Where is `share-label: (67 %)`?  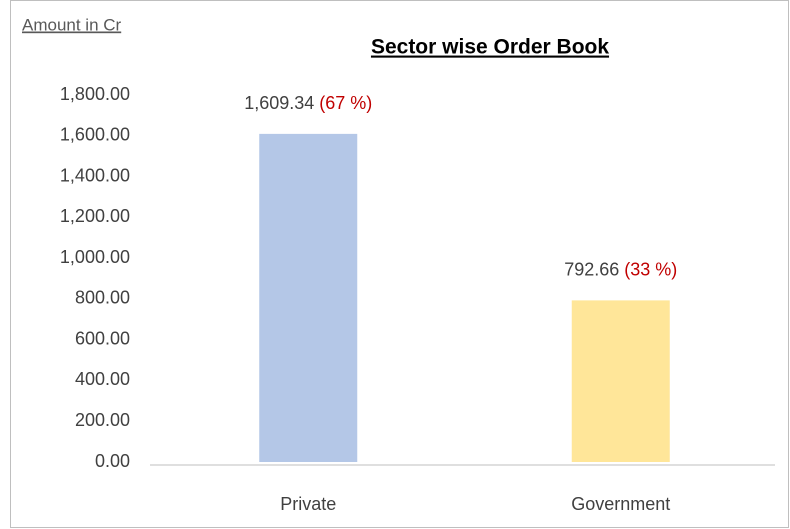 share-label: (67 %) is located at coordinates (345, 103).